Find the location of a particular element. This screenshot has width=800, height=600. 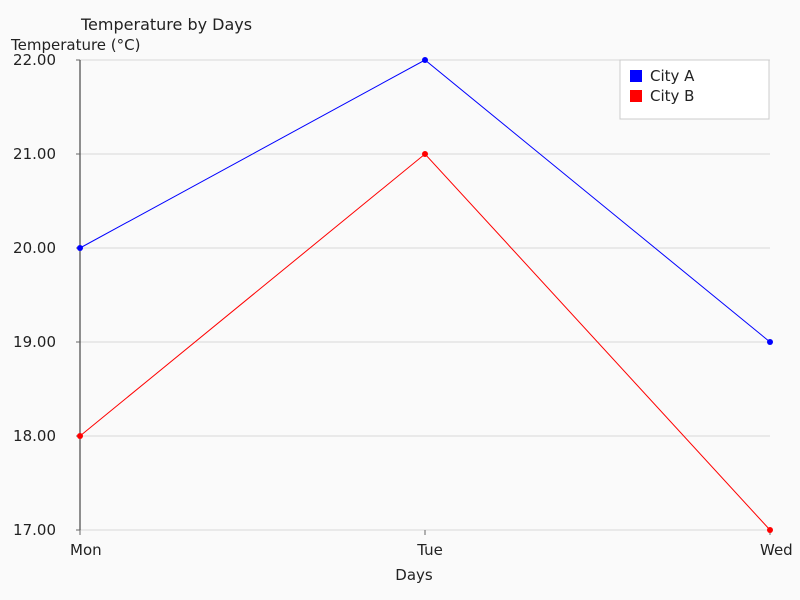

legend-label: City A is located at coordinates (672, 76).